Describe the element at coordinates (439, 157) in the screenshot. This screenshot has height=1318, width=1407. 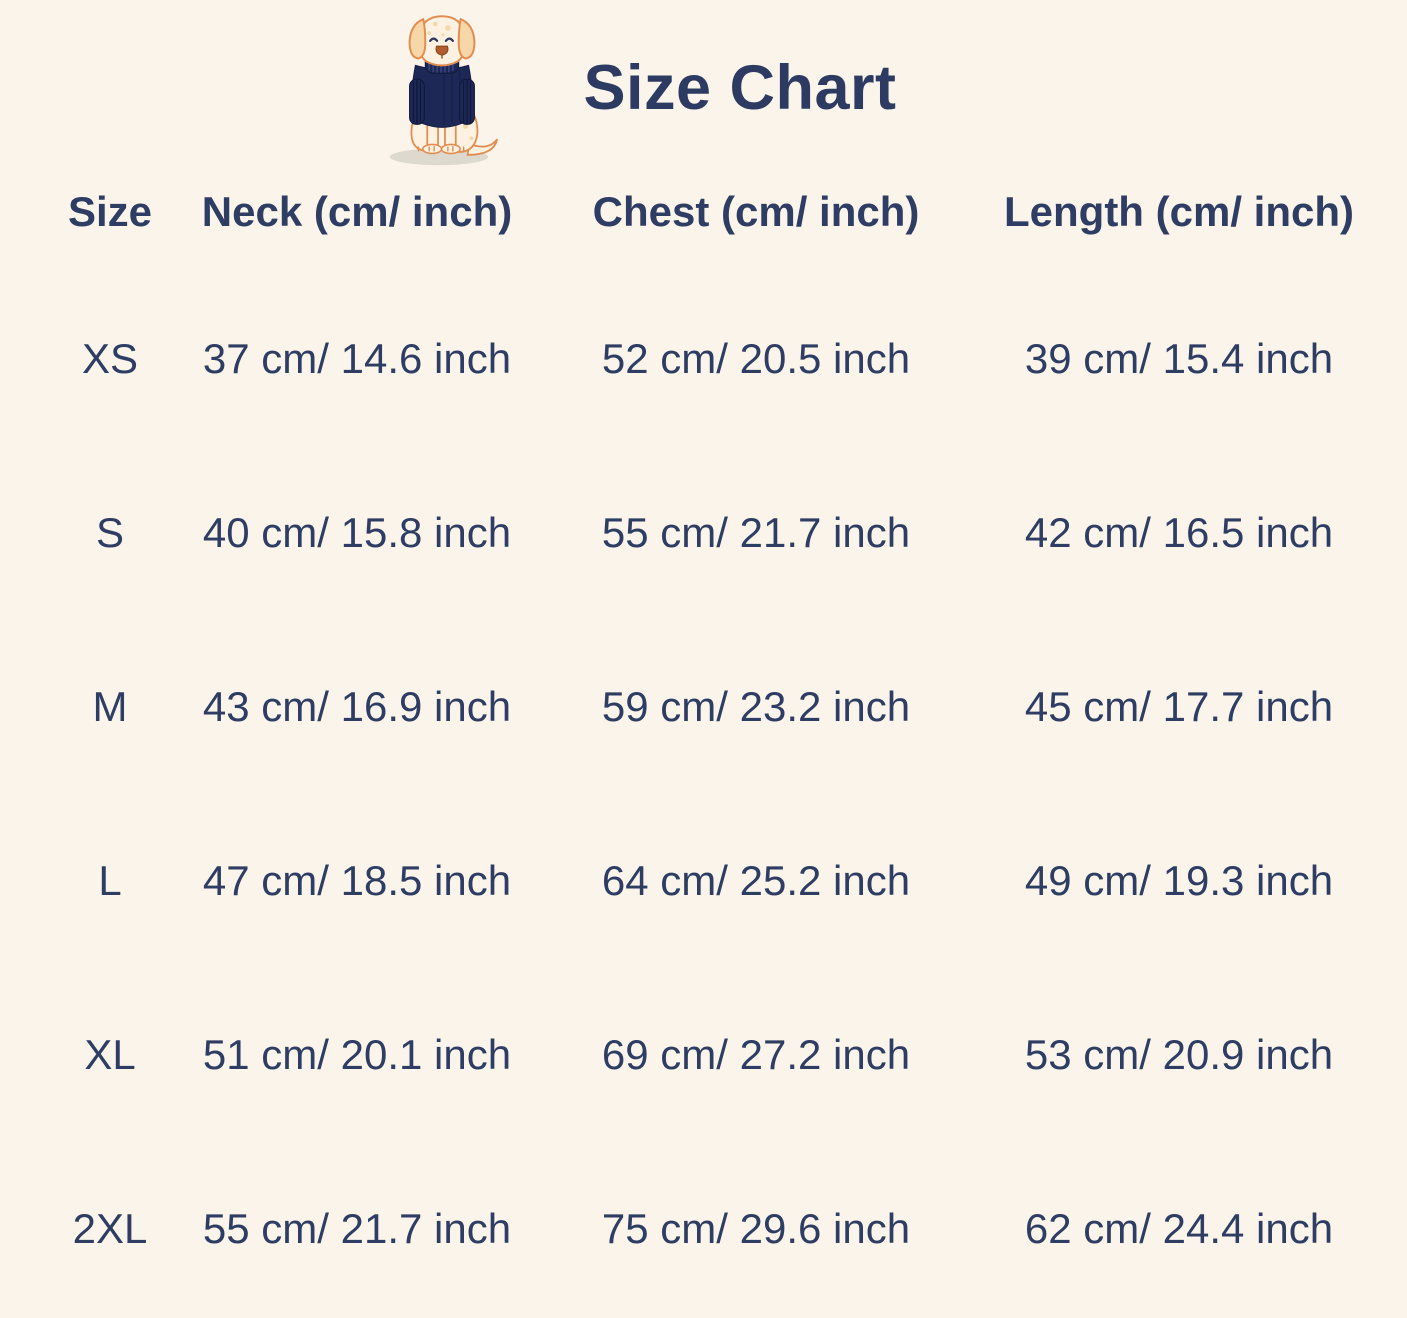
I see `dog-shadow` at that location.